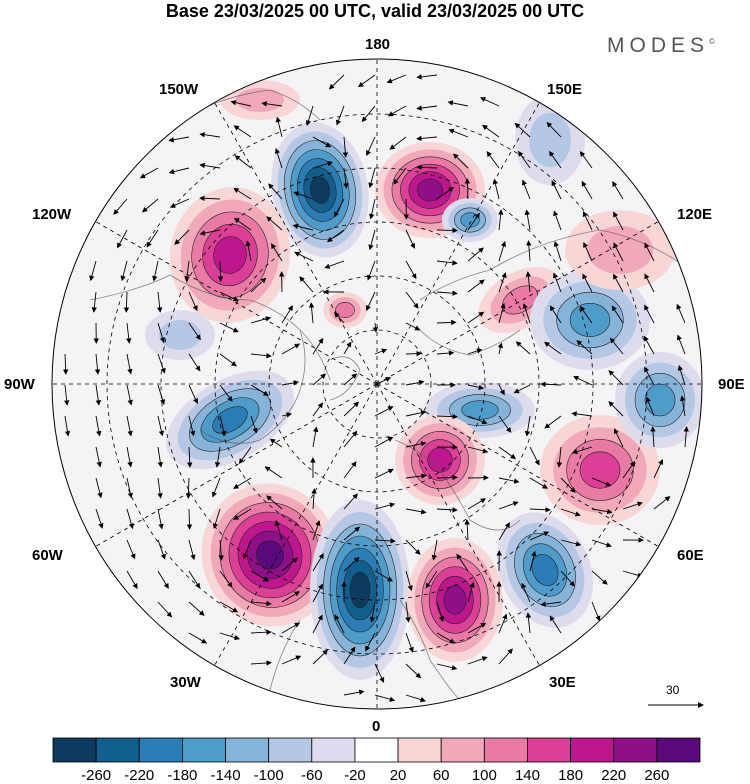 Image resolution: width=750 pixels, height=784 pixels. What do you see at coordinates (564, 89) in the screenshot?
I see `lon-label-150e: 150E` at bounding box center [564, 89].